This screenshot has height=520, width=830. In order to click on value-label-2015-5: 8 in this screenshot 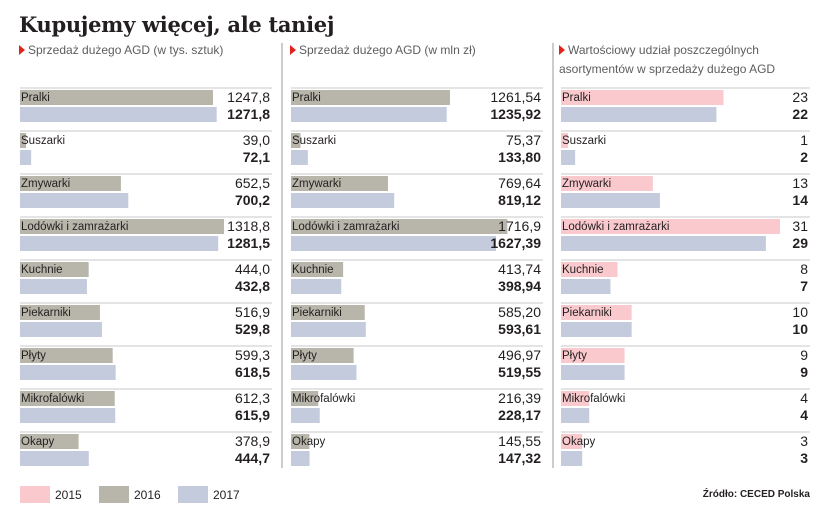, I will do `click(804, 269)`.